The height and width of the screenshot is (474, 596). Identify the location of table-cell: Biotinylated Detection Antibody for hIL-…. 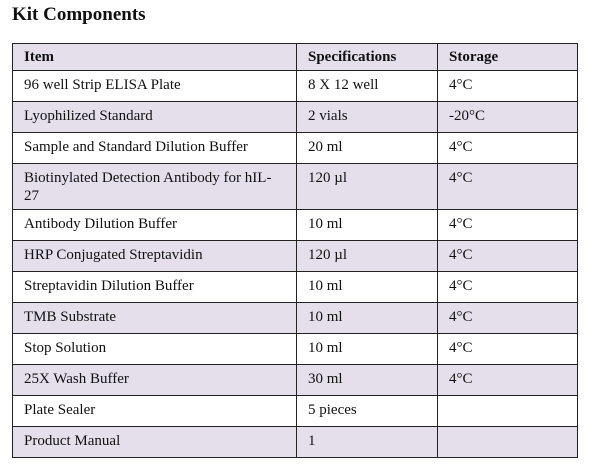
(154, 186).